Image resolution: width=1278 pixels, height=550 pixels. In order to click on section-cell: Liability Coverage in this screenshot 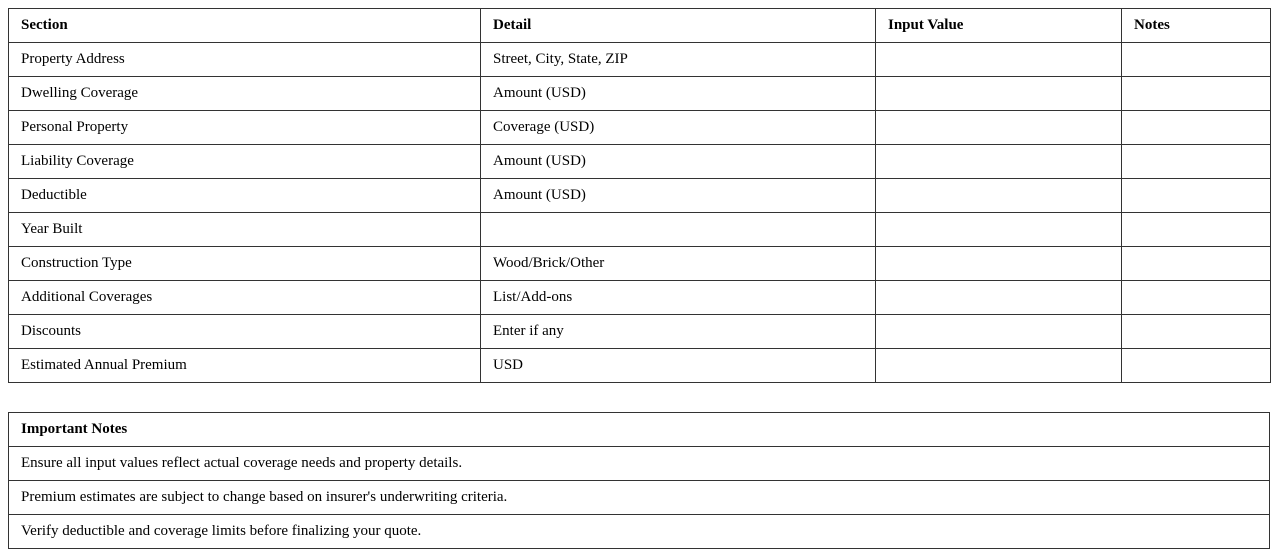, I will do `click(244, 161)`.